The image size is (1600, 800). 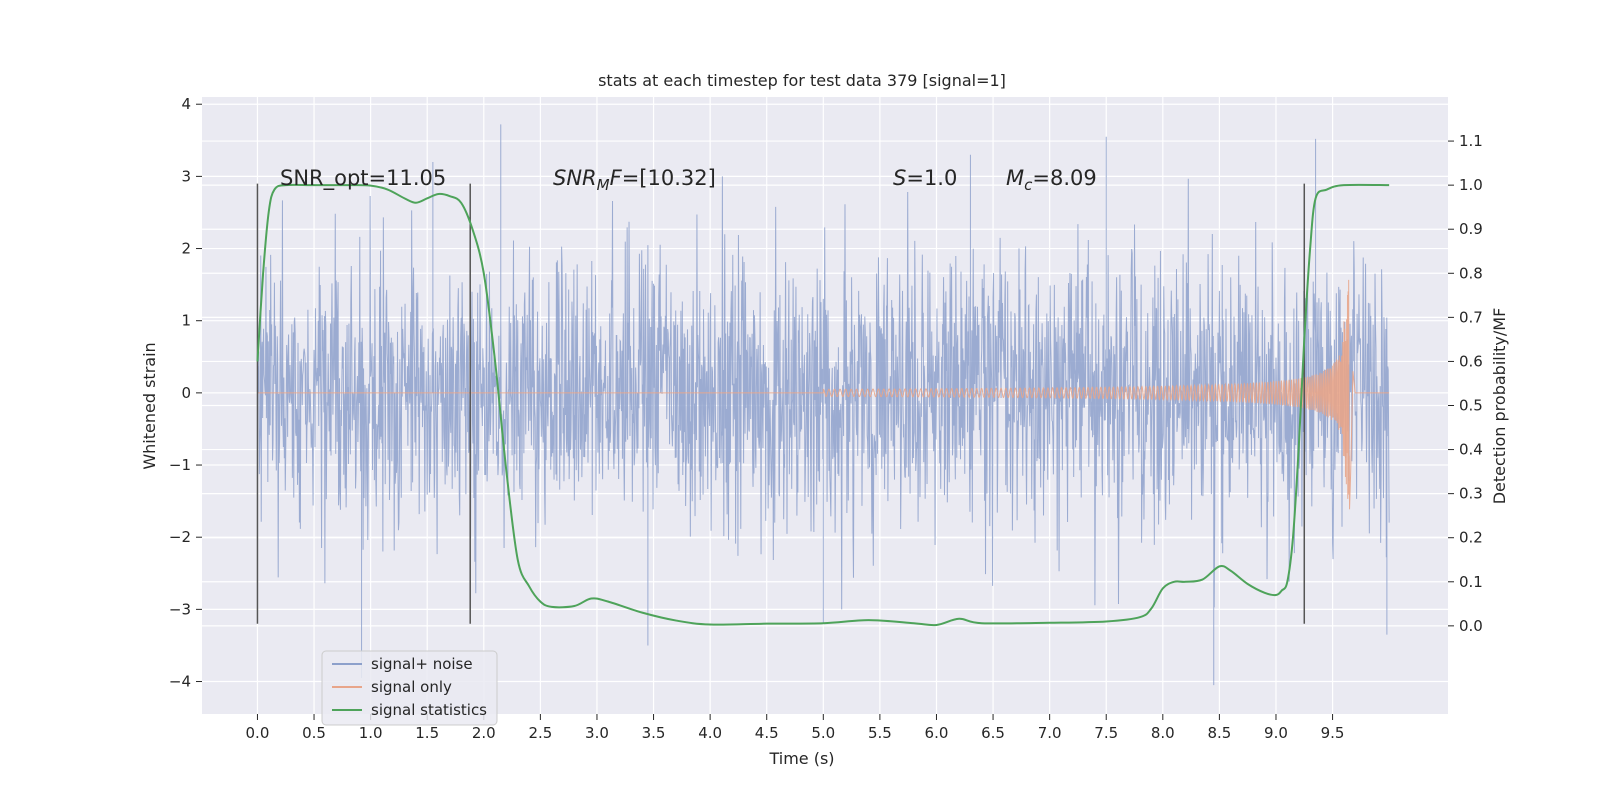 I want to click on x-tick-label: 0.5, so click(x=314, y=733).